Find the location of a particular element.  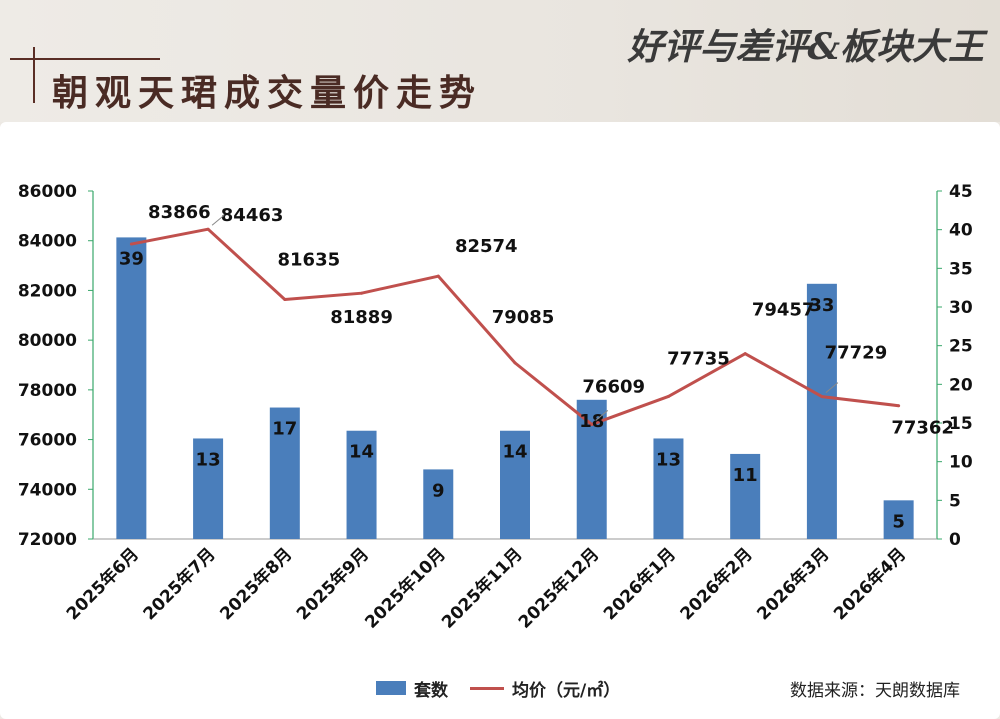

x-tick-label: 2025年8月 is located at coordinates (256, 584).